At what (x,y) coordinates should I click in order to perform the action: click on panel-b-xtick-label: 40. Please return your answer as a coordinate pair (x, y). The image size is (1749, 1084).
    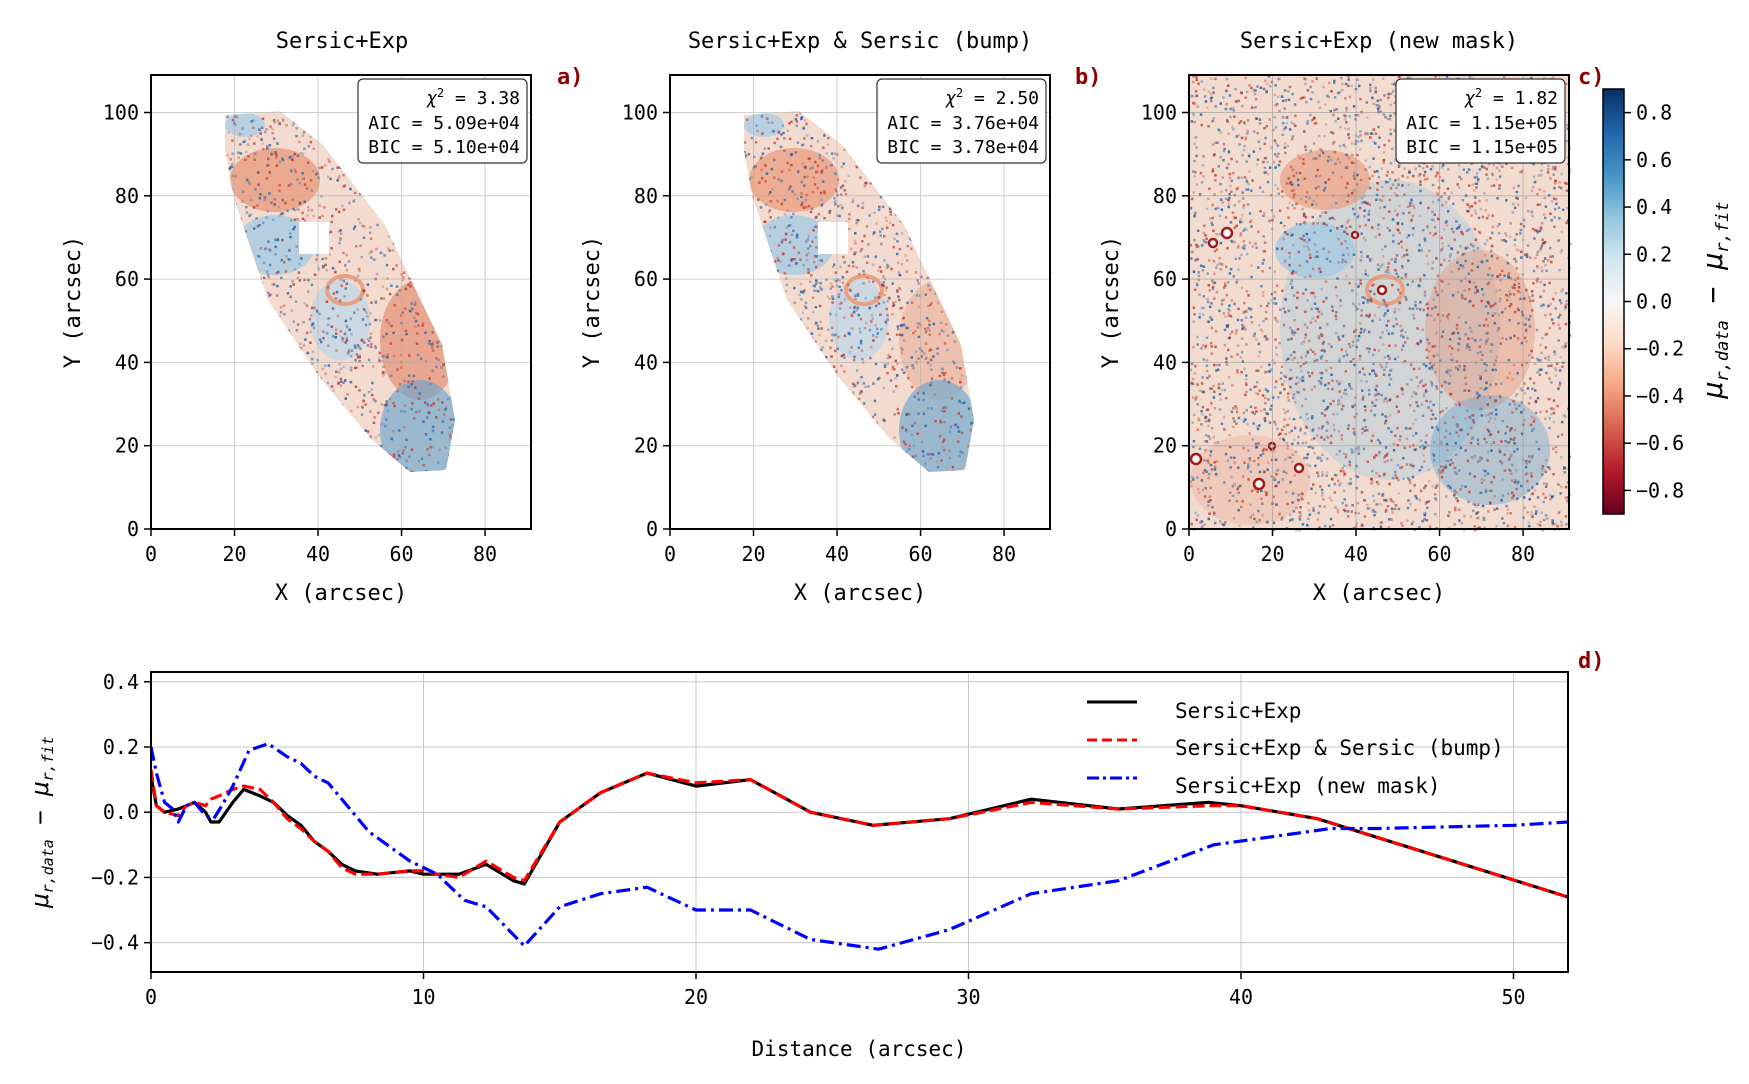
    Looking at the image, I should click on (837, 554).